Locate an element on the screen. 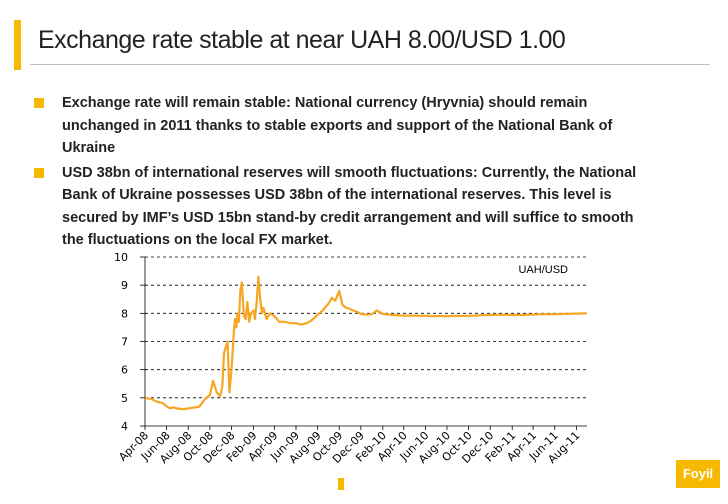 This screenshot has width=728, height=504. y-tick-label: 5 is located at coordinates (124, 398).